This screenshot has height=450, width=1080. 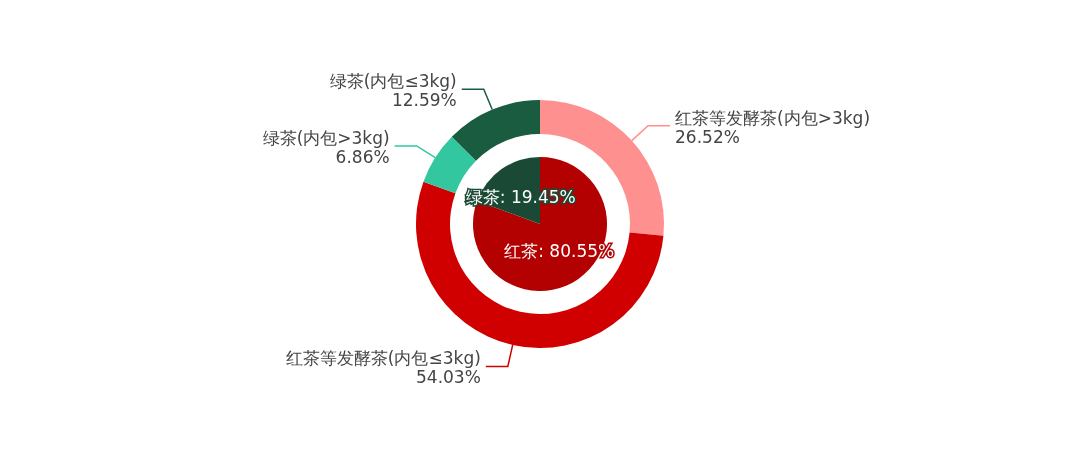 I want to click on slice-label: 红茶等发酵茶(内包≤3kg), so click(x=383, y=358).